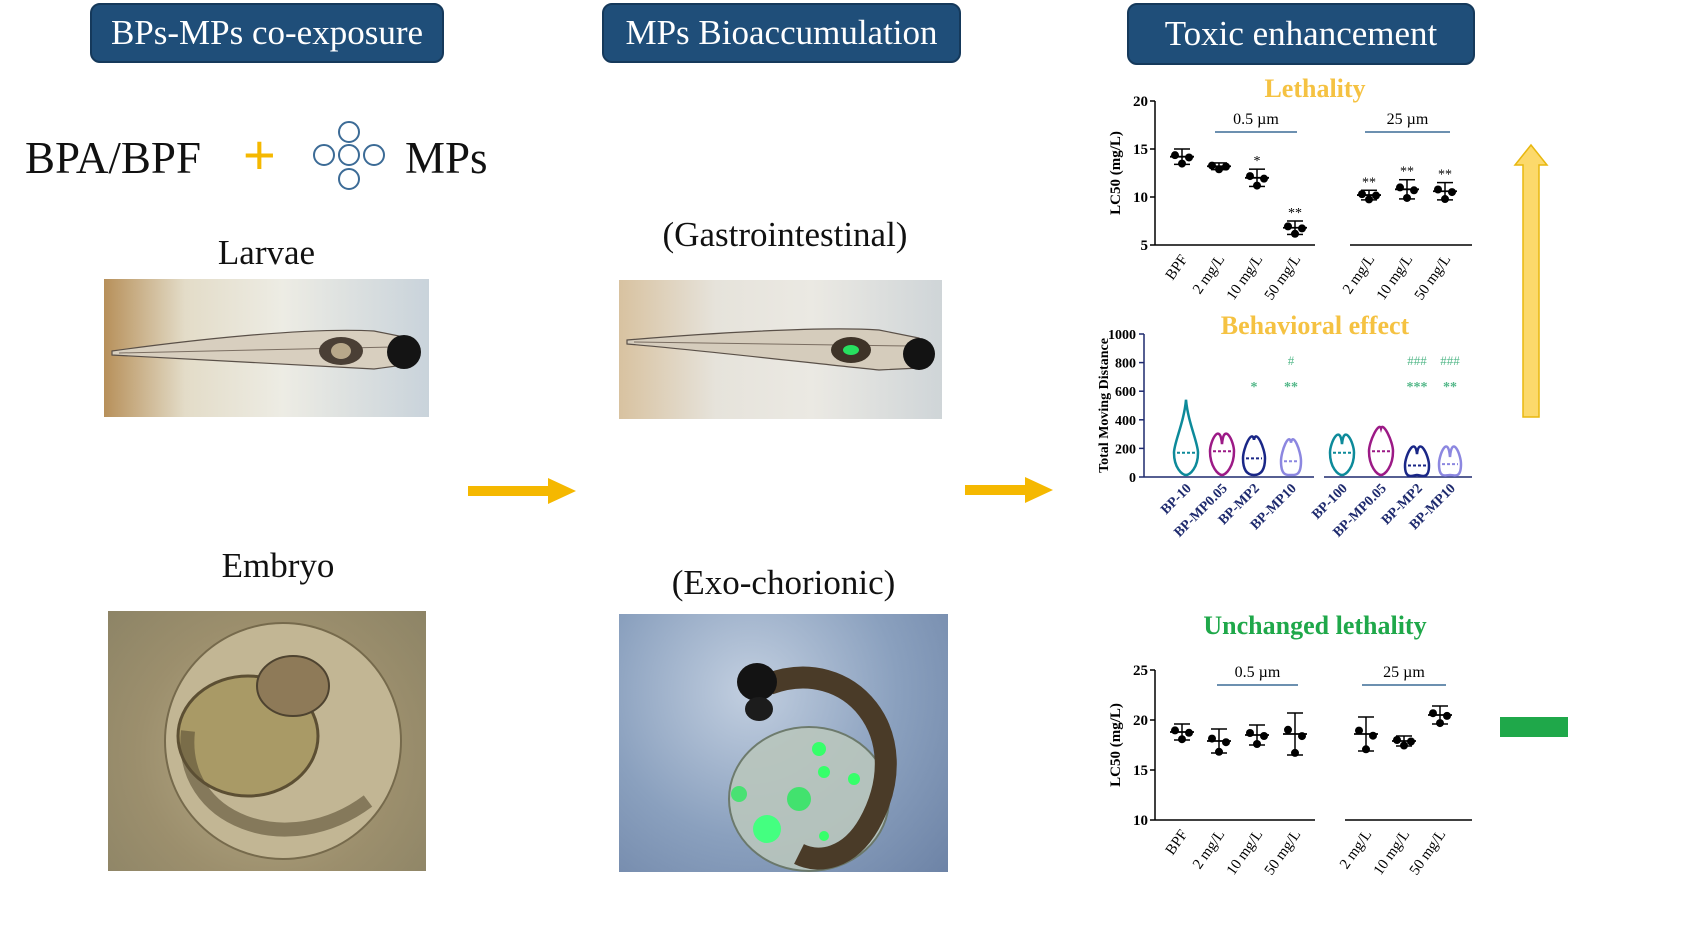  I want to click on larva-fluorescent-illustration, so click(780, 349).